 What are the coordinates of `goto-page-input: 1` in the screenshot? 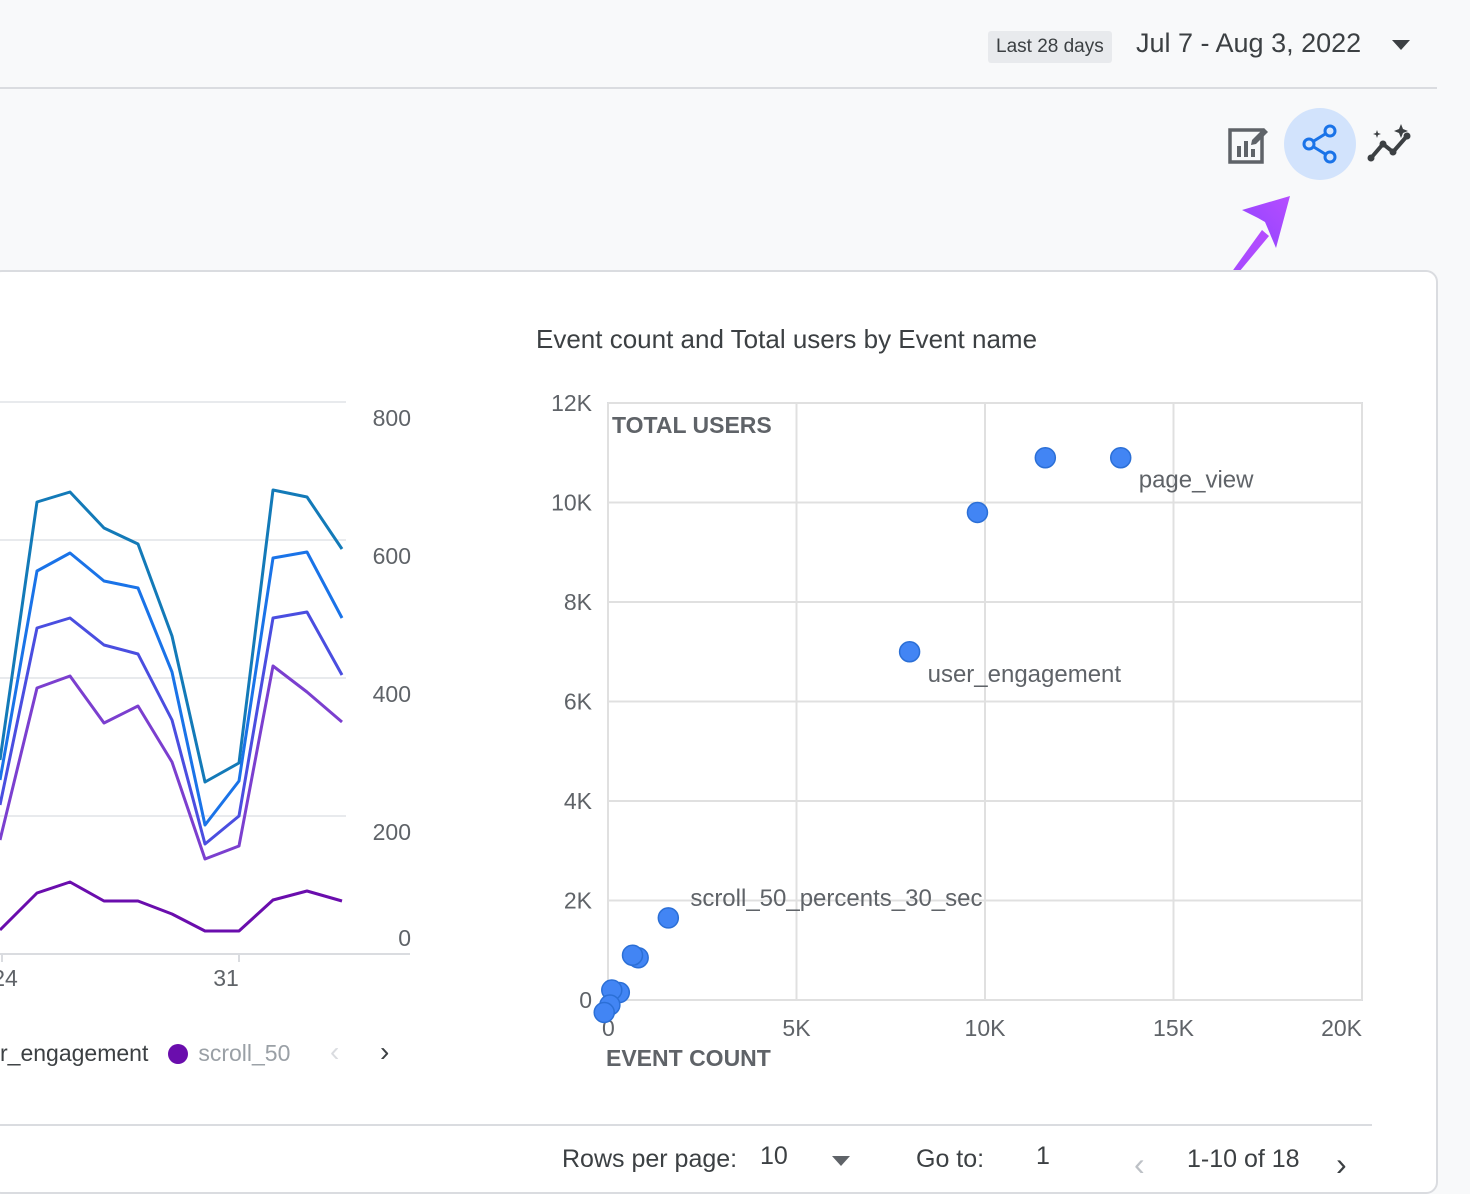 It's located at (1043, 1156).